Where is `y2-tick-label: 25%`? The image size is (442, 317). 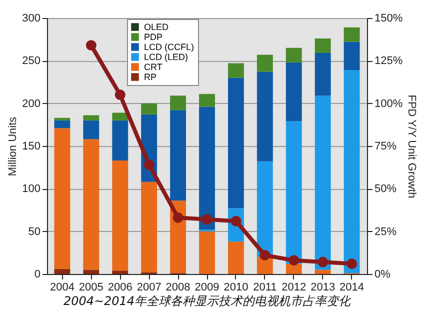 y2-tick-label: 25% is located at coordinates (385, 232).